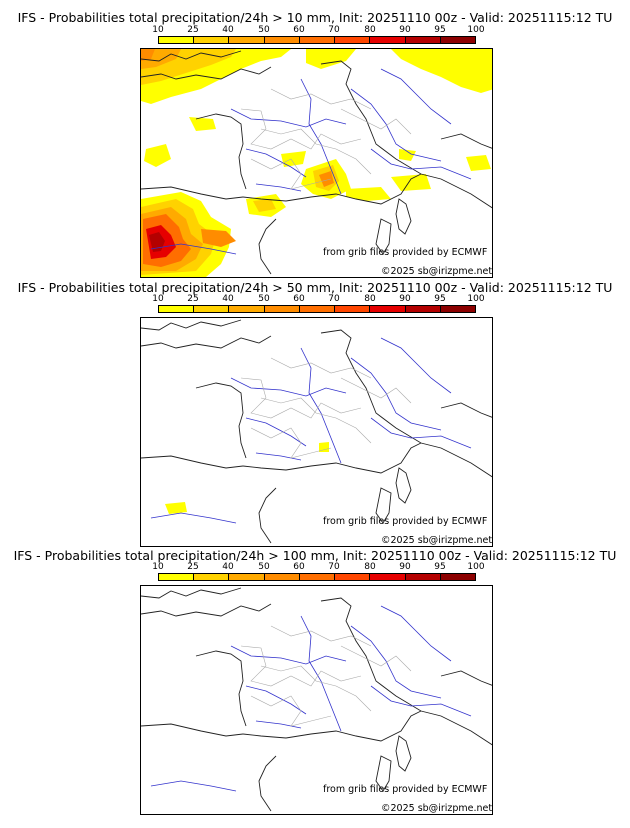 This screenshot has width=630, height=828. I want to click on panel-1-colorbar-ticks: 10 25 40 50 60 70 80 90 95 100, so click(318, 30).